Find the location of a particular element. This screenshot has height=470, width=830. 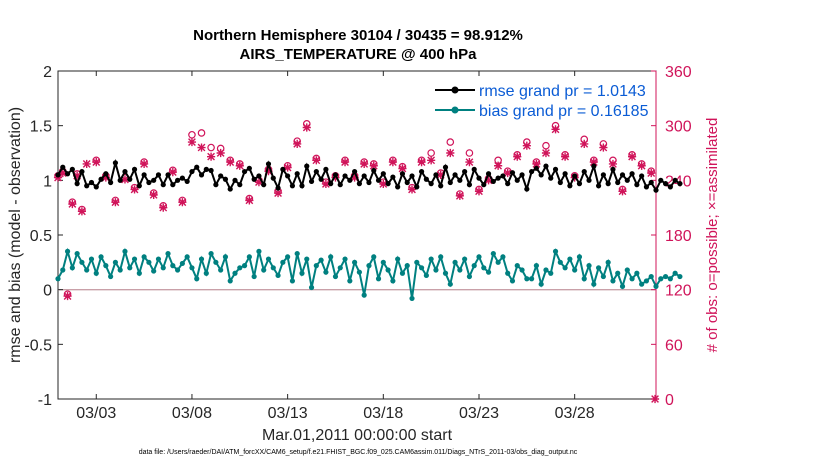

y-tick-label: 1.5 is located at coordinates (41, 127).